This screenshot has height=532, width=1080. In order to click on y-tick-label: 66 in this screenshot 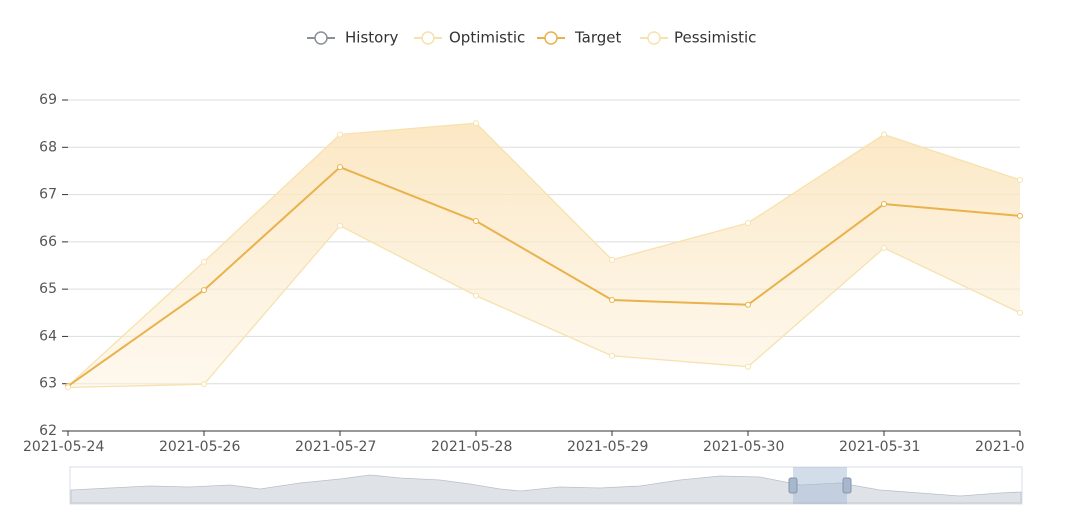, I will do `click(48, 242)`.